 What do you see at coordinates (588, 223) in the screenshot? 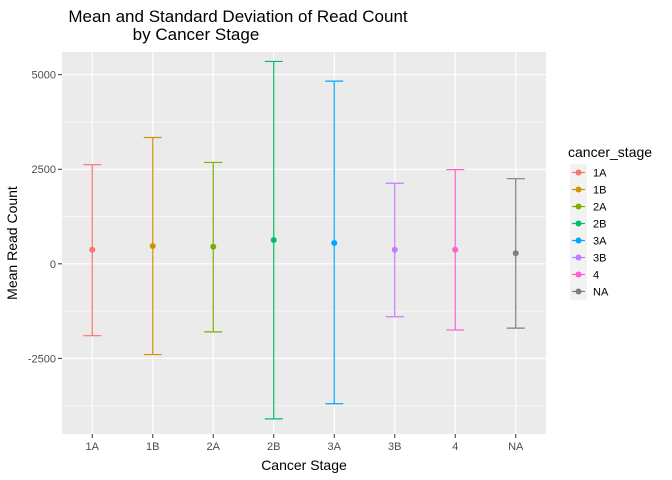
I see `legend-item-2B: 2B` at bounding box center [588, 223].